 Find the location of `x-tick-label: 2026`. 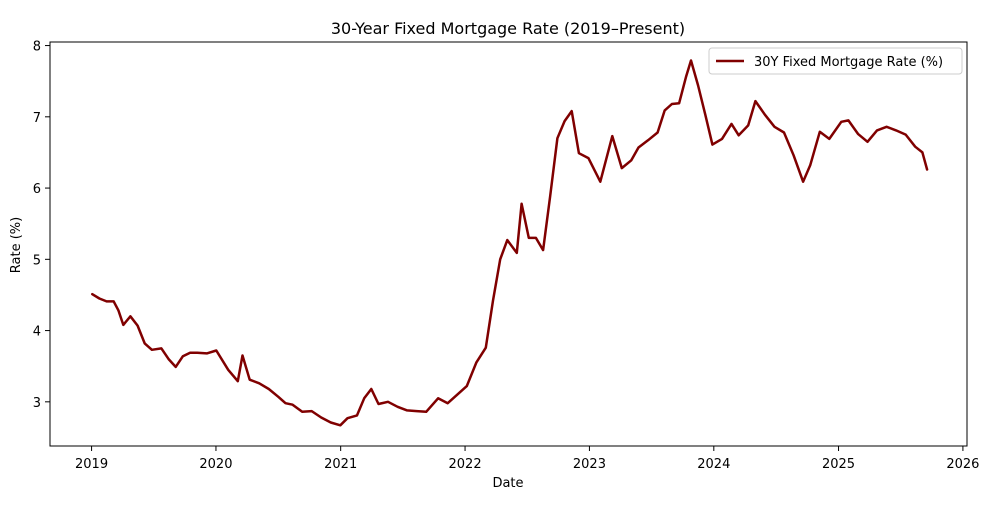

x-tick-label: 2026 is located at coordinates (962, 464).